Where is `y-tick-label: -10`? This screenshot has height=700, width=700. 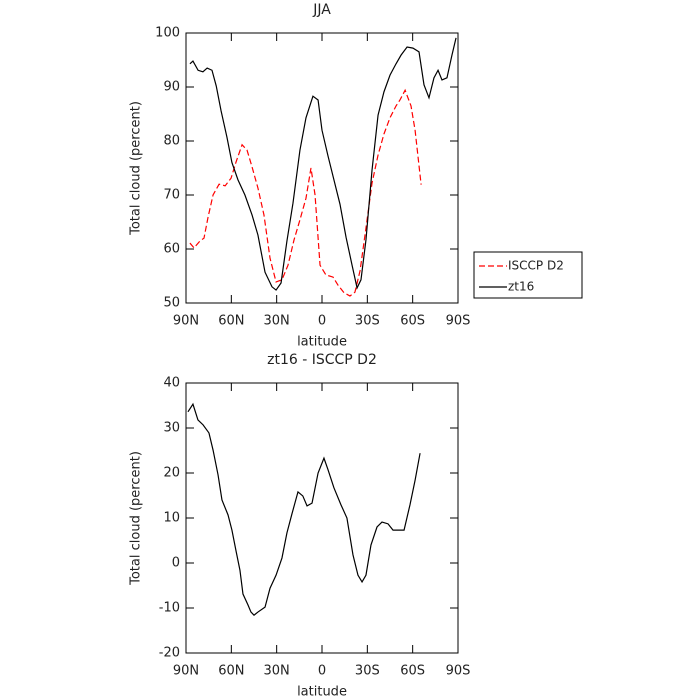 y-tick-label: -10 is located at coordinates (169, 608).